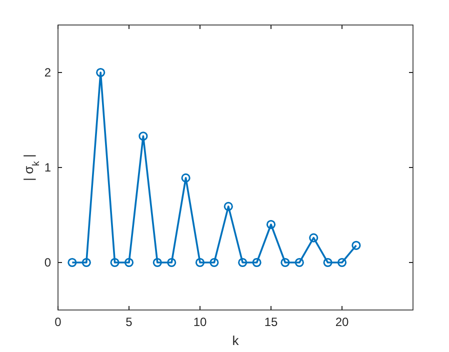 The height and width of the screenshot is (352, 449). I want to click on y-tick-label: 1, so click(48, 167).